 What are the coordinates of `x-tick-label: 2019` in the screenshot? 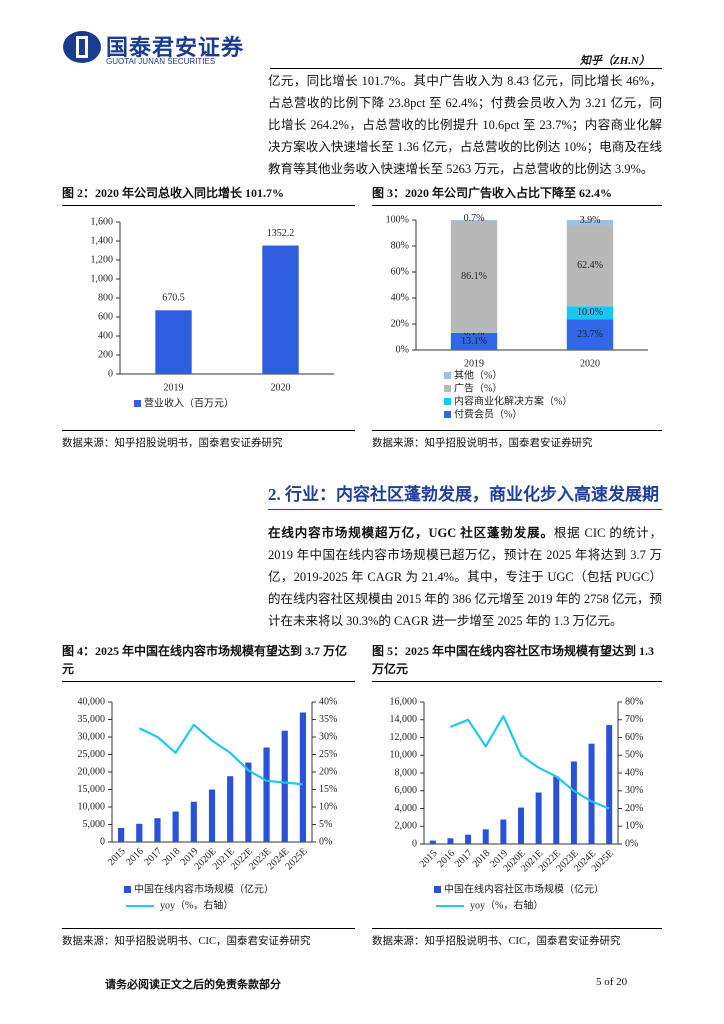 It's located at (474, 363).